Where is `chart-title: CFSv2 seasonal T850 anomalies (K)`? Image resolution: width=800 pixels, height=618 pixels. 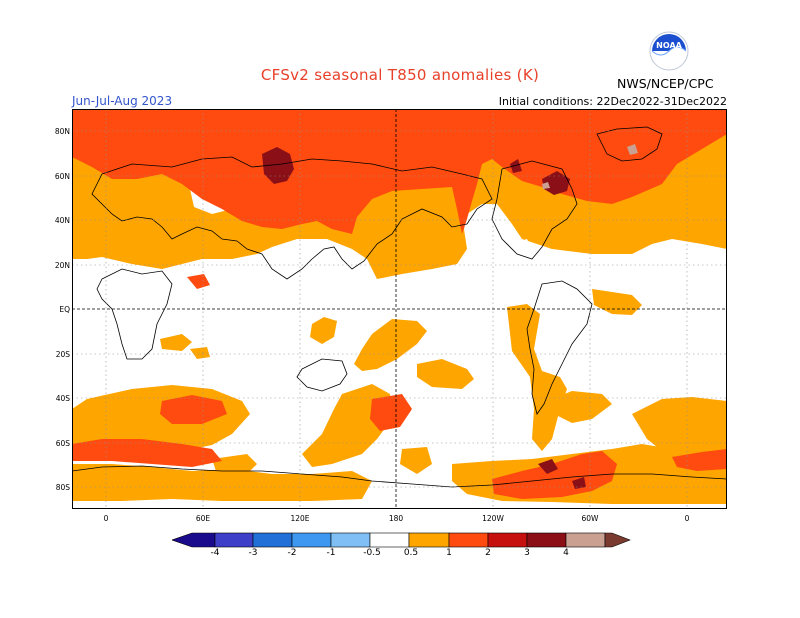 chart-title: CFSv2 seasonal T850 anomalies (K) is located at coordinates (400, 75).